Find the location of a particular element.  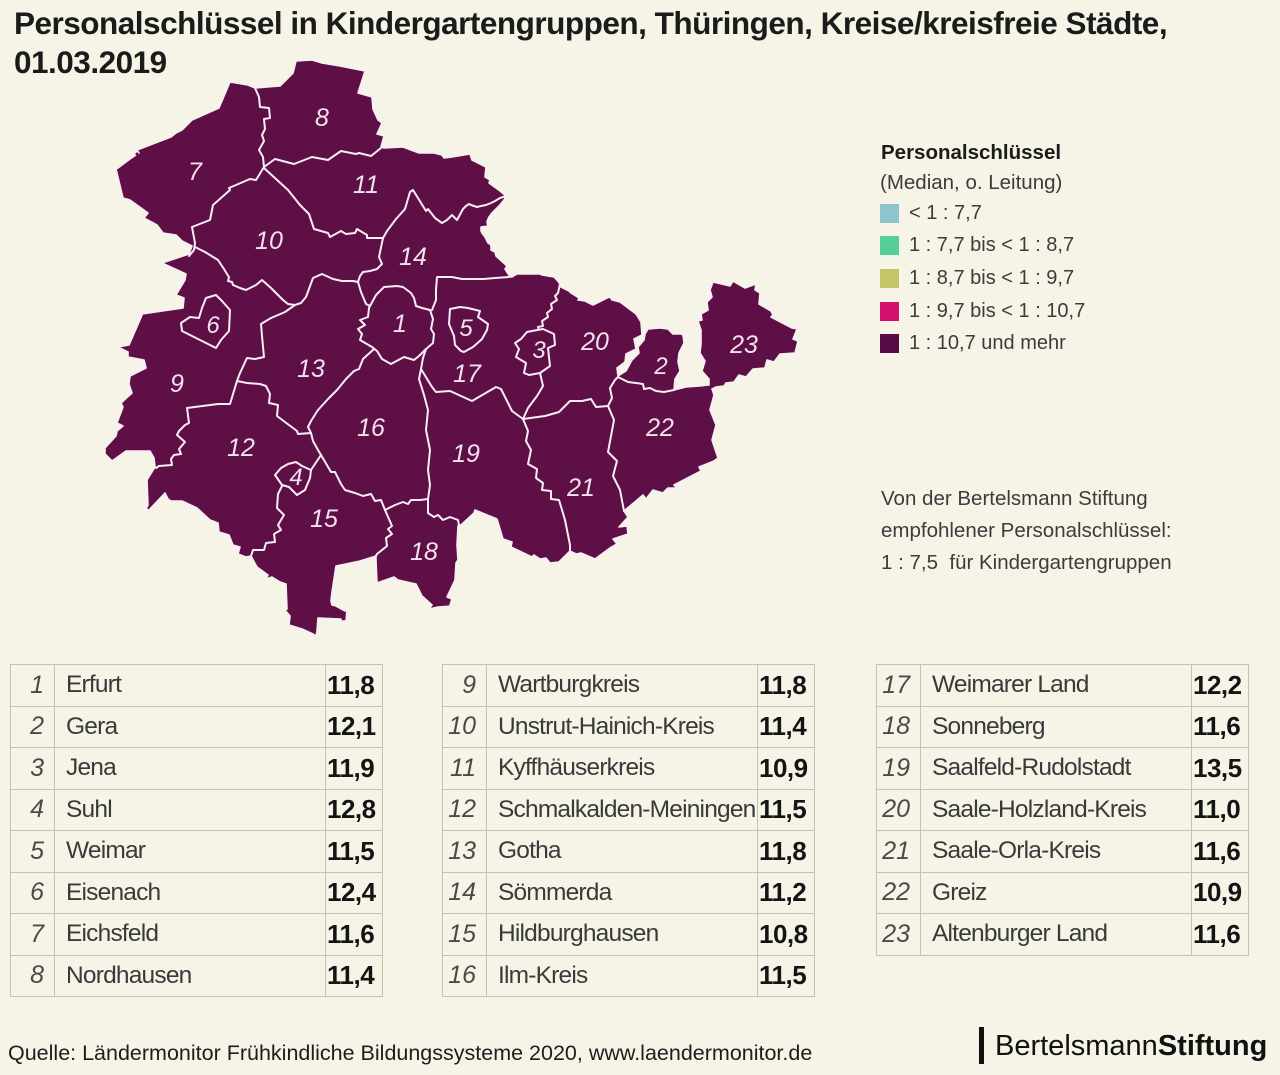

svg-text: 14 is located at coordinates (413, 257).